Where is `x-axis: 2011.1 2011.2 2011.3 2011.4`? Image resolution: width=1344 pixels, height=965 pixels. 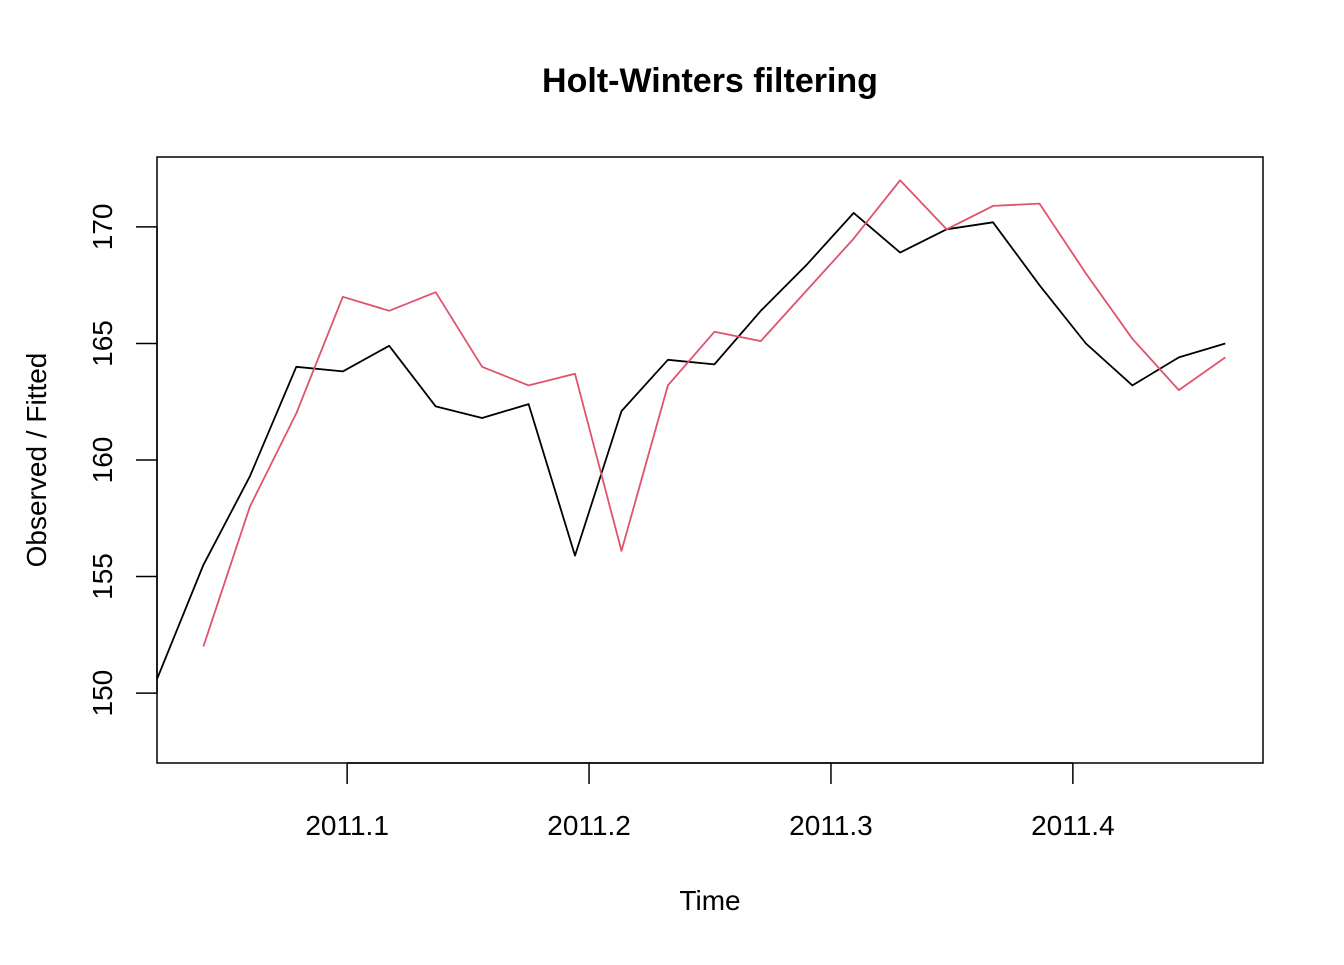
x-axis: 2011.1 2011.2 2011.3 2011.4 is located at coordinates (710, 801).